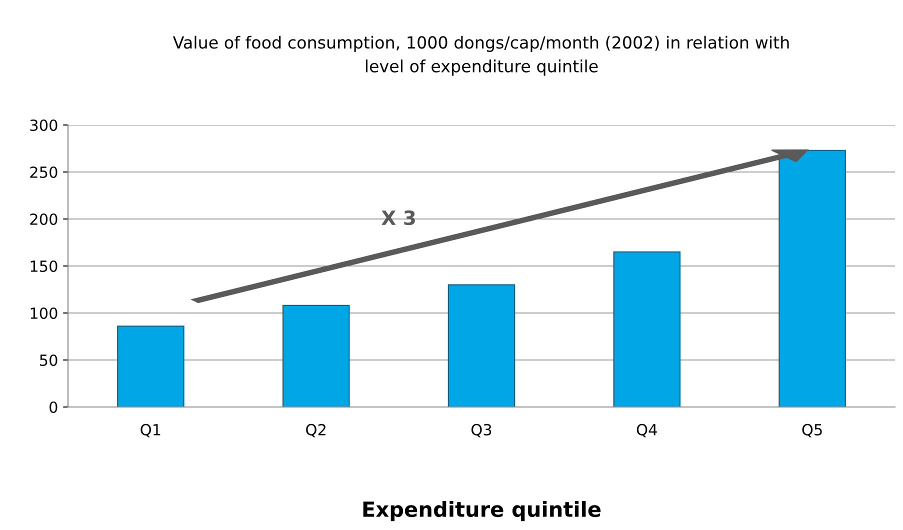 Image resolution: width=903 pixels, height=530 pixels. What do you see at coordinates (480, 56) in the screenshot?
I see `chart-title: Value of food consumption, 1000 dongs/cap/month (2002) in relation with level of expenditure quintile` at bounding box center [480, 56].